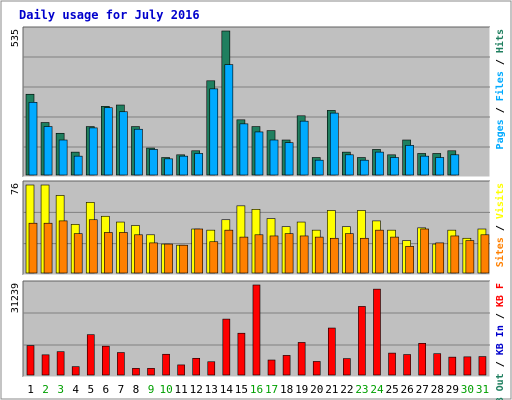 The height and width of the screenshot is (400, 512). What do you see at coordinates (90, 389) in the screenshot?
I see `x-tick-label: 5` at bounding box center [90, 389].